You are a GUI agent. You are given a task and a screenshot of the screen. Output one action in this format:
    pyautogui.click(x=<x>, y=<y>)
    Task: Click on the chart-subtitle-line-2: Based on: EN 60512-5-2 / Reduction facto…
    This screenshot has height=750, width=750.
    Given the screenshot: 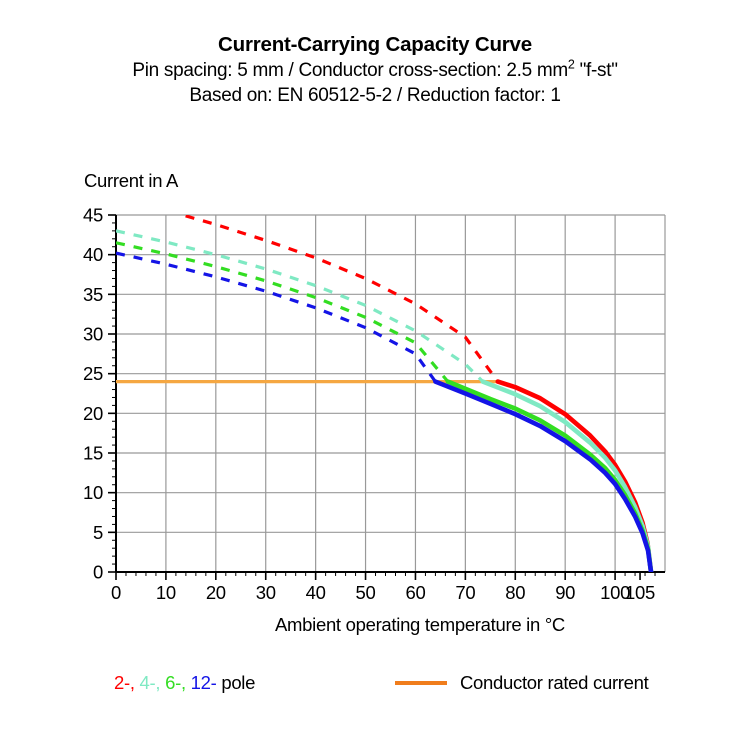 What is the action you would take?
    pyautogui.click(x=375, y=95)
    